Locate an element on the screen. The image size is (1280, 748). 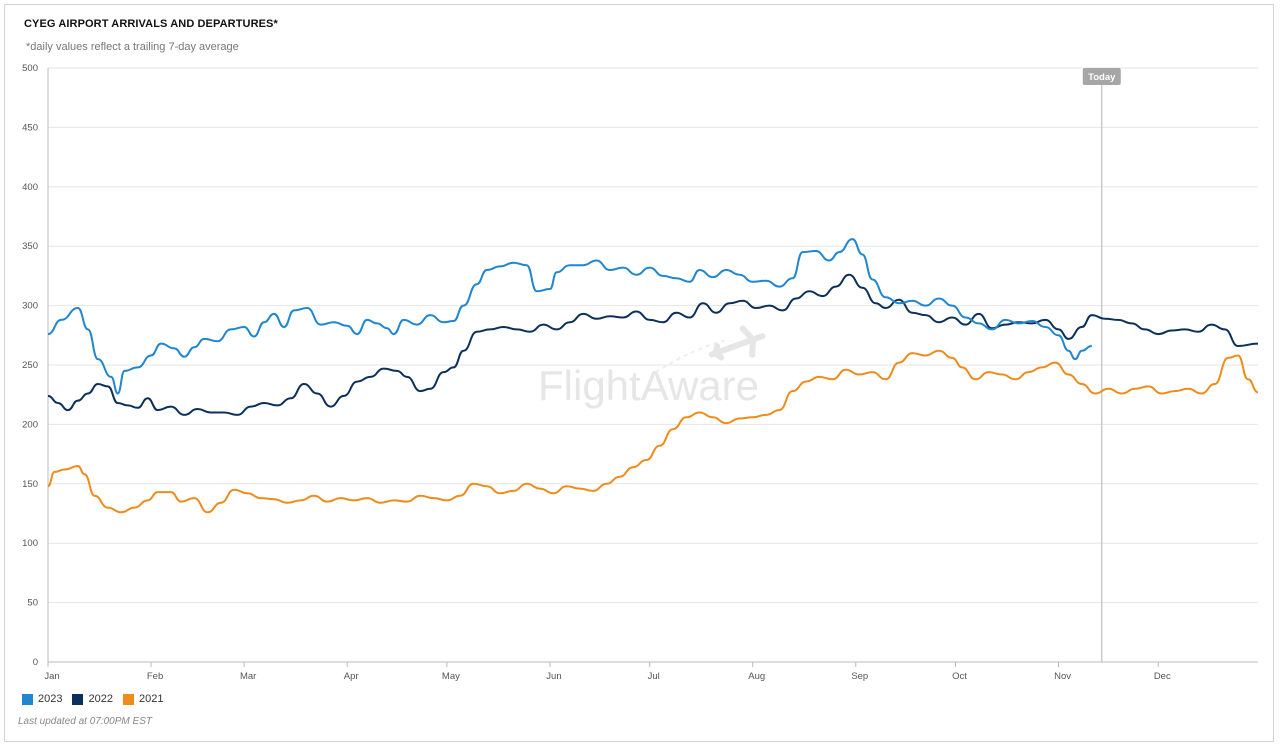
y-tick-label: 0 is located at coordinates (35, 662).